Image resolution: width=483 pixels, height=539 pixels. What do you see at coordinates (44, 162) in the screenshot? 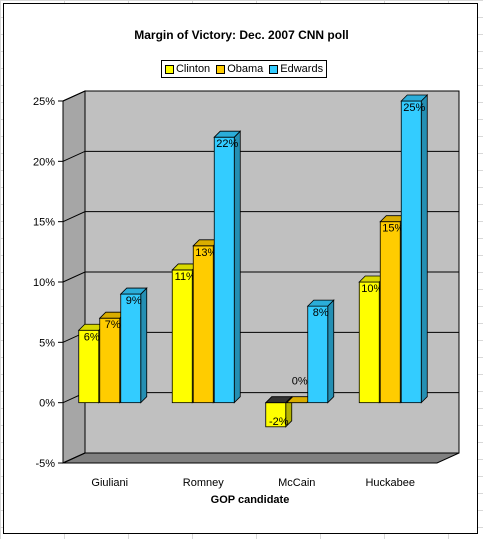
I see `y-tick-label: 20%` at bounding box center [44, 162].